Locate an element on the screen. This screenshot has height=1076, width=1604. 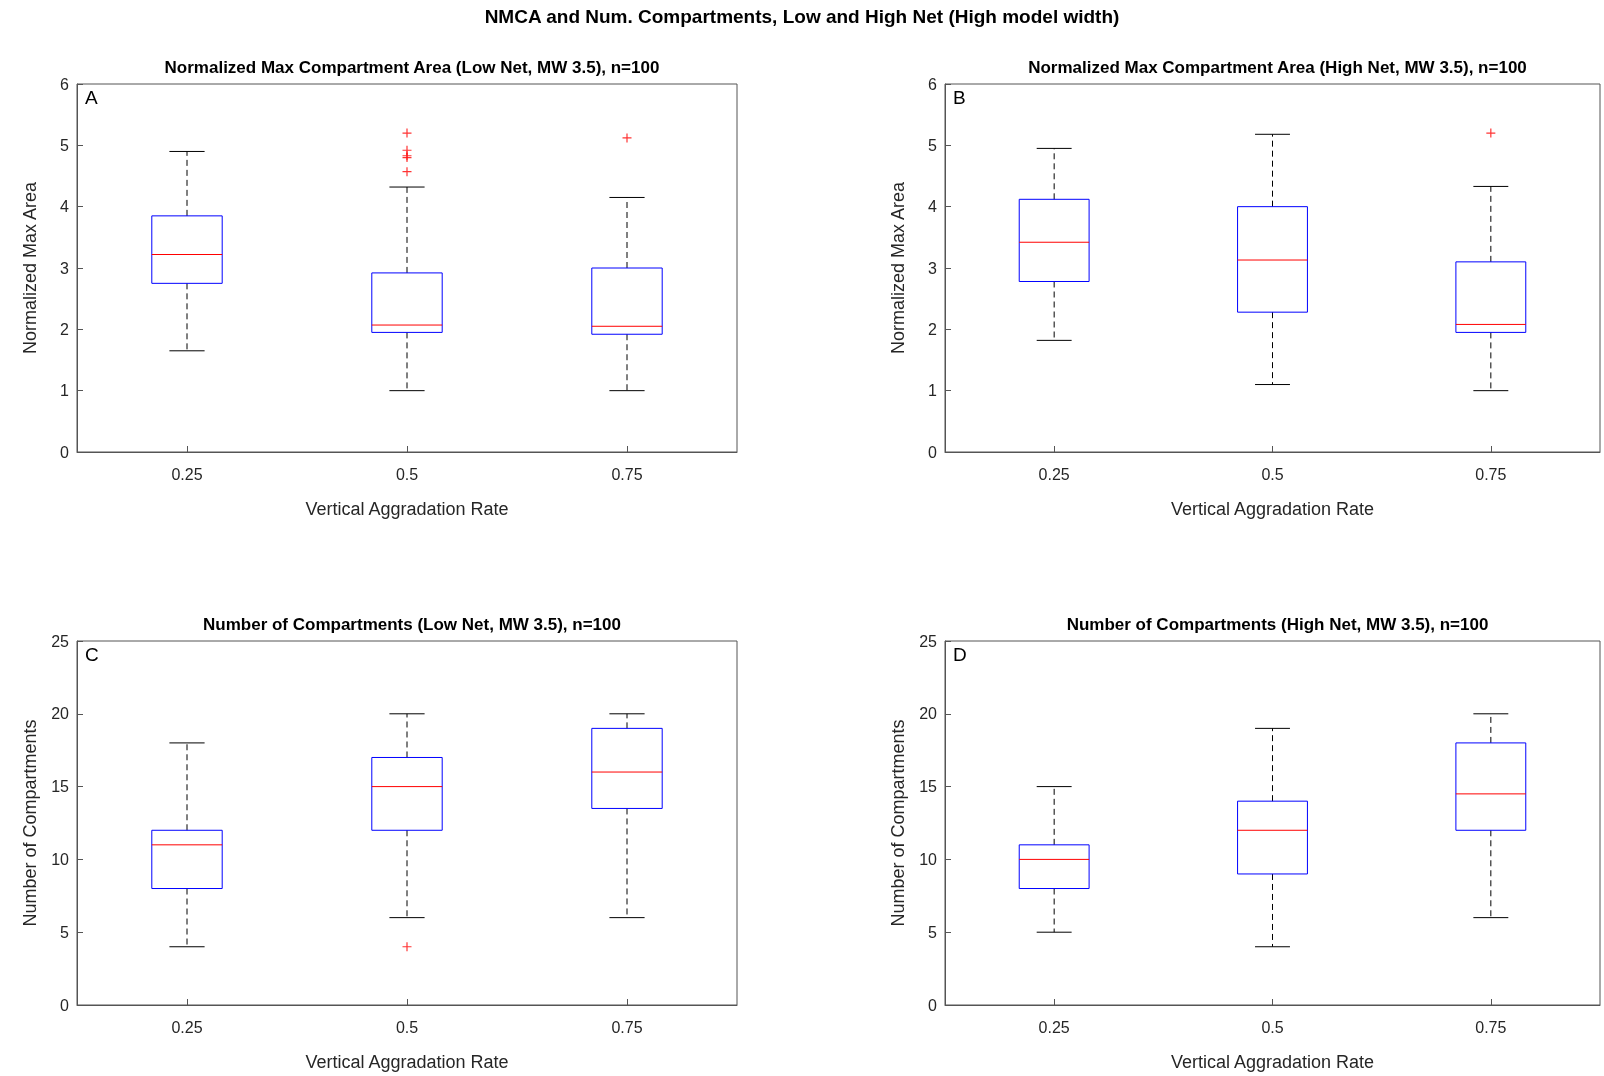
annotation: A is located at coordinates (91, 97).